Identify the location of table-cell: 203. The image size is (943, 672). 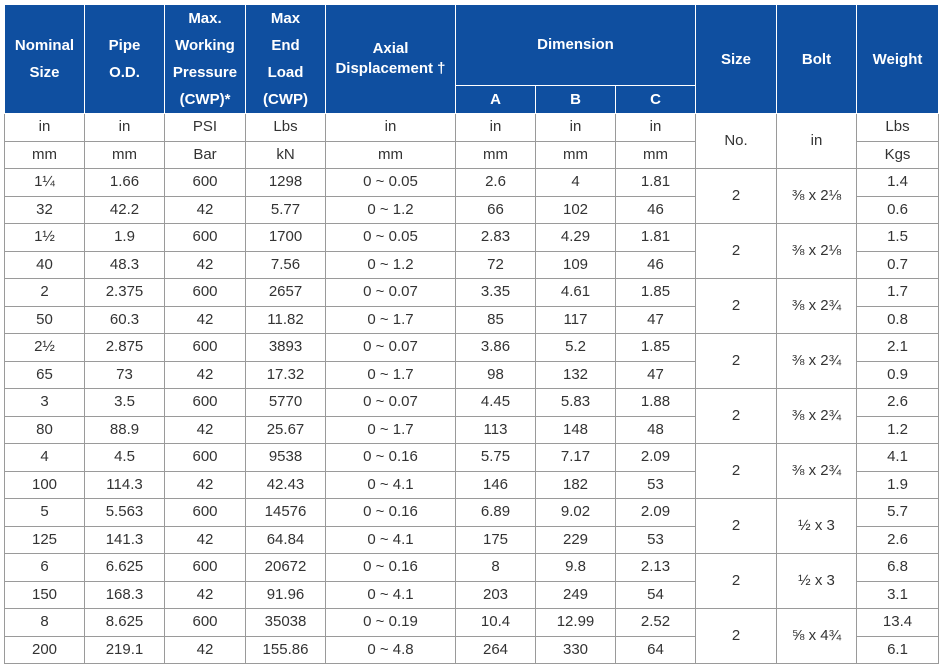
(495, 594).